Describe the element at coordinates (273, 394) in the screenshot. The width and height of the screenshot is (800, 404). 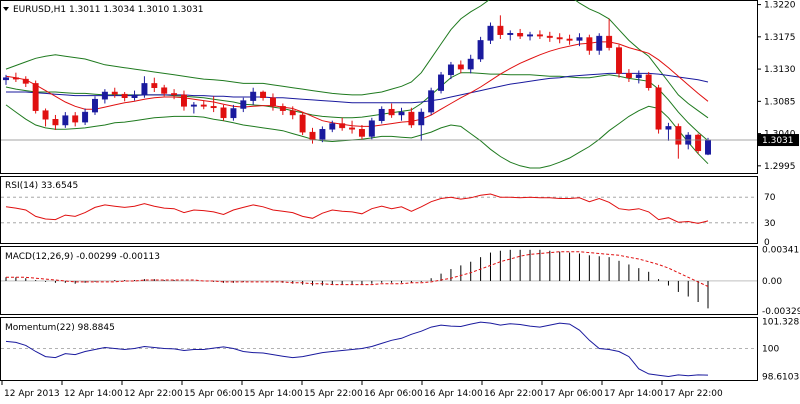
I see `time-tick-label: 15 Apr 14:00` at that location.